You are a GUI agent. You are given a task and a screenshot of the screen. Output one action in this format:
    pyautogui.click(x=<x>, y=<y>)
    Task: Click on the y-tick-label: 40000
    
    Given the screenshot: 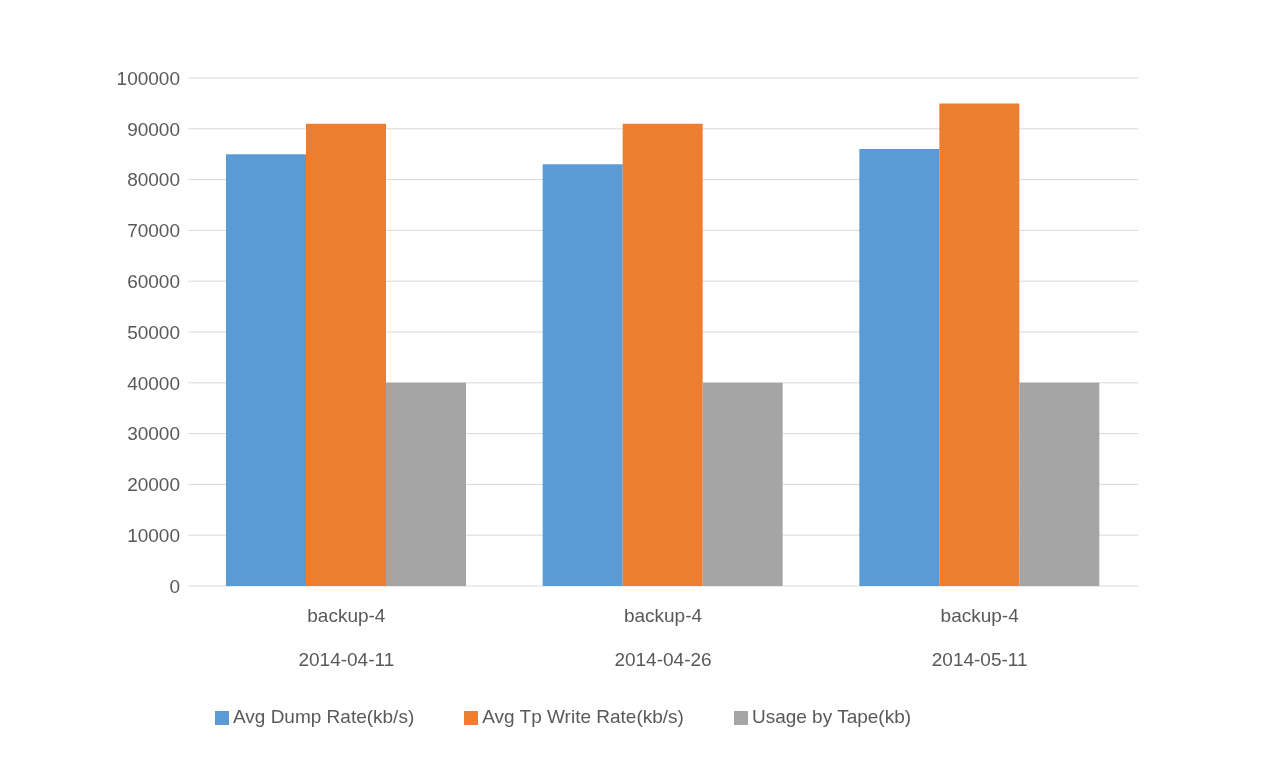 What is the action you would take?
    pyautogui.click(x=153, y=383)
    